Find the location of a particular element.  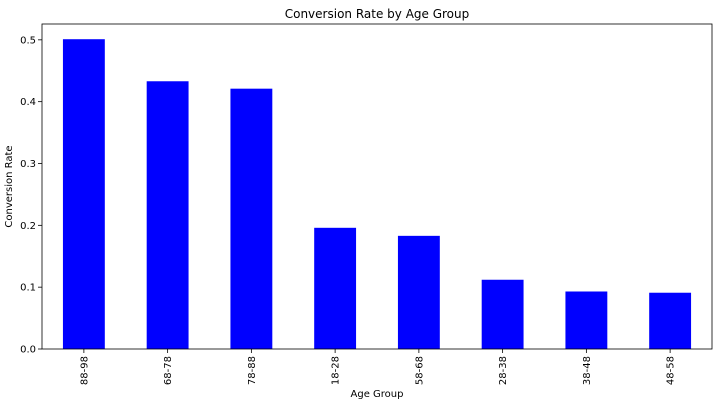

x-tick-label: 78-88 is located at coordinates (252, 370).